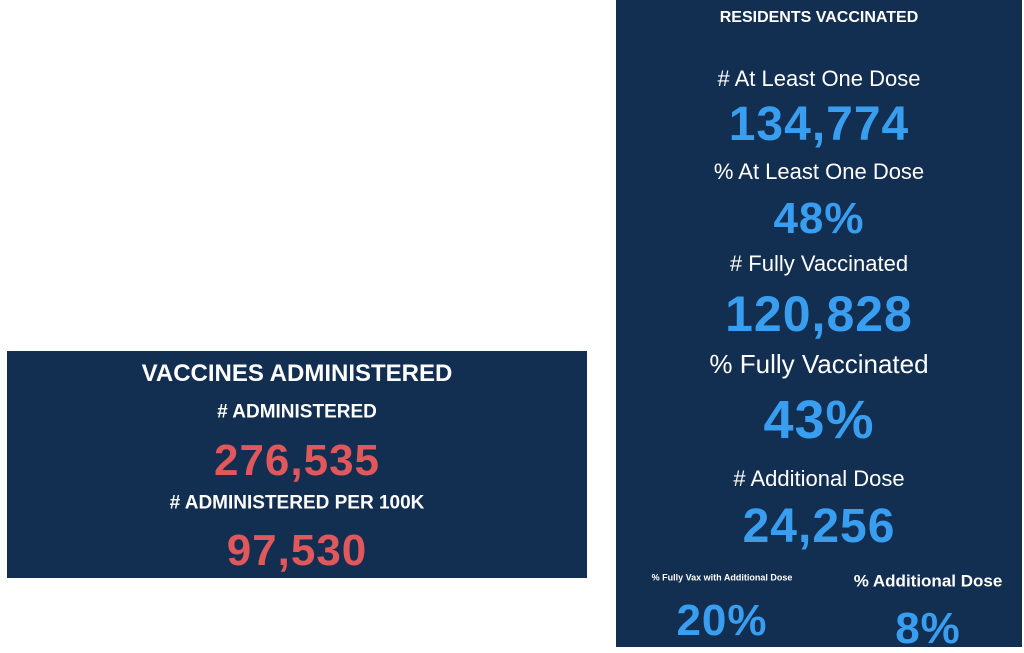 Image resolution: width=1024 pixels, height=653 pixels. What do you see at coordinates (297, 460) in the screenshot?
I see `metric-value: 276,535` at bounding box center [297, 460].